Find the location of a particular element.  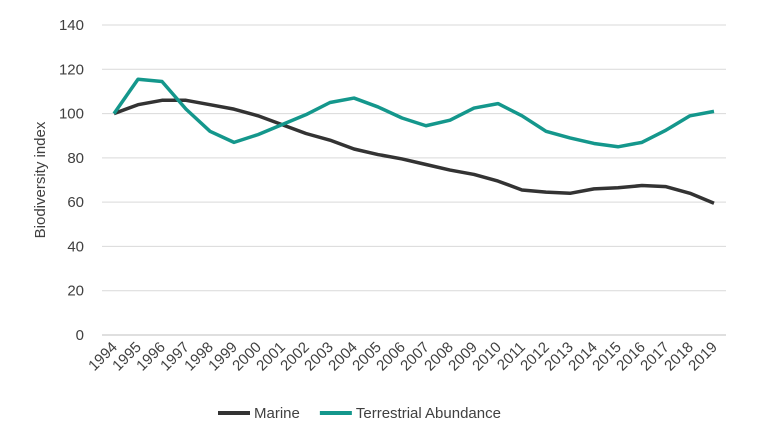

y-tick-label: 40 is located at coordinates (75, 246).